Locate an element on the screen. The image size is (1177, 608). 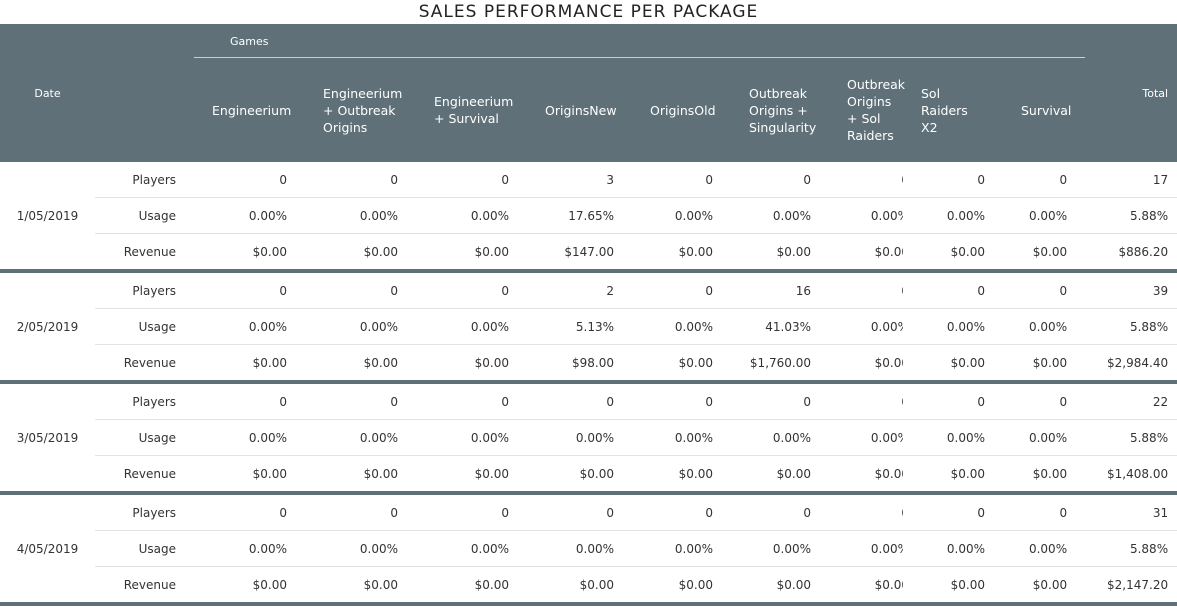
value-cell: 41.03% is located at coordinates (780, 326).